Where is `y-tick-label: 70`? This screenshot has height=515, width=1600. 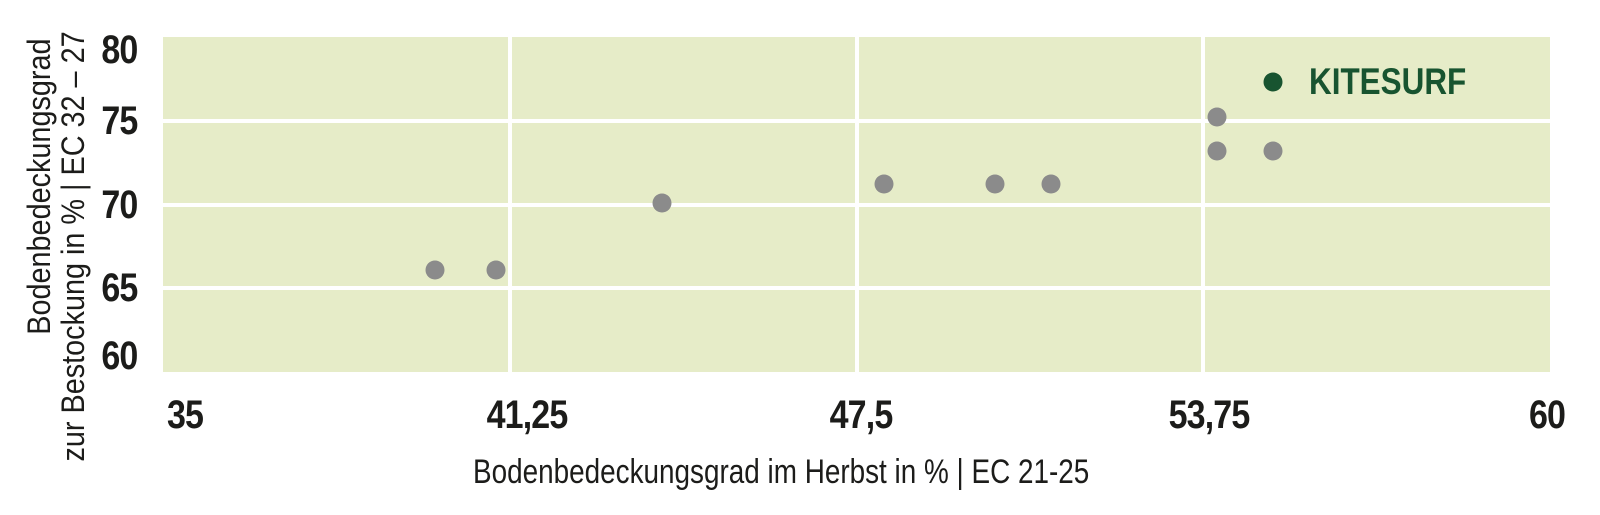 y-tick-label: 70 is located at coordinates (119, 204).